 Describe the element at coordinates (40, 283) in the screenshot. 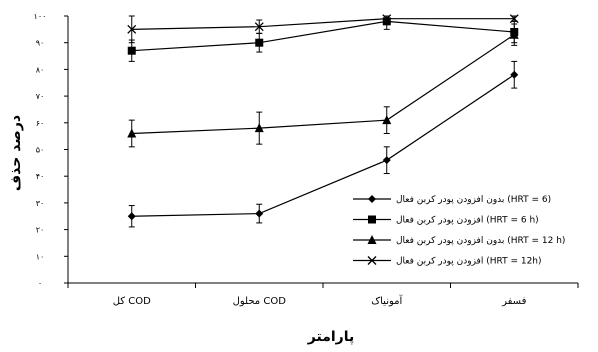

I see `y-tick-label: ۰` at that location.